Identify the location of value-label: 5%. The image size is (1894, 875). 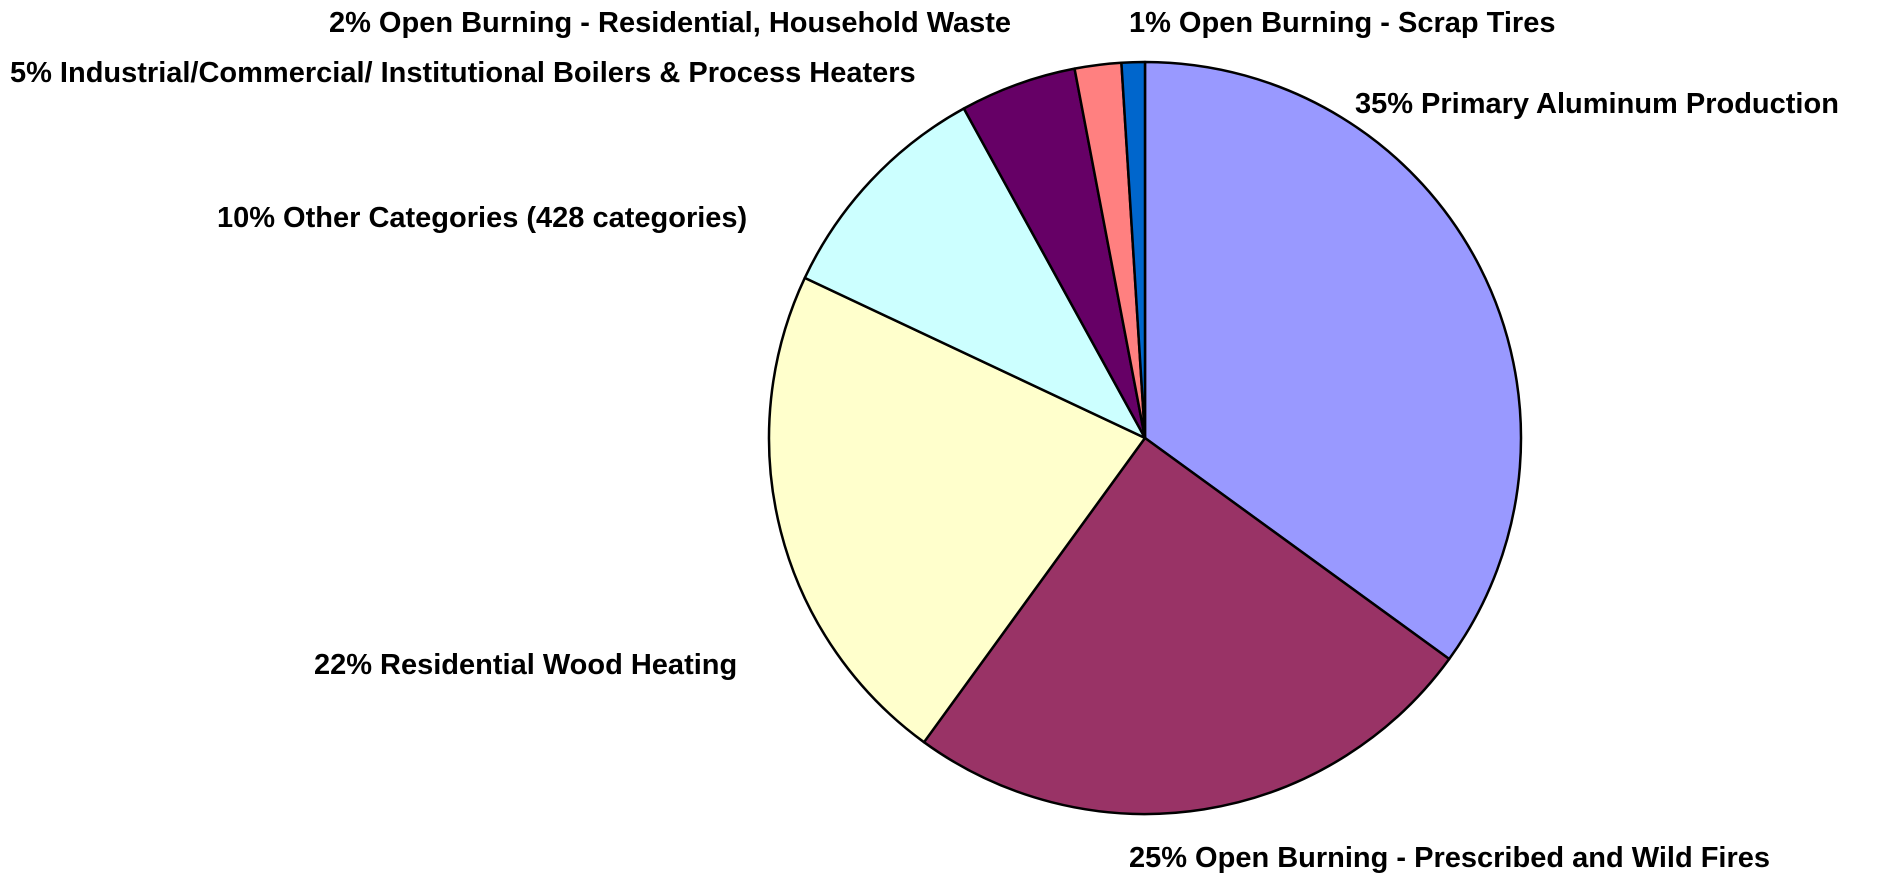
(31, 73).